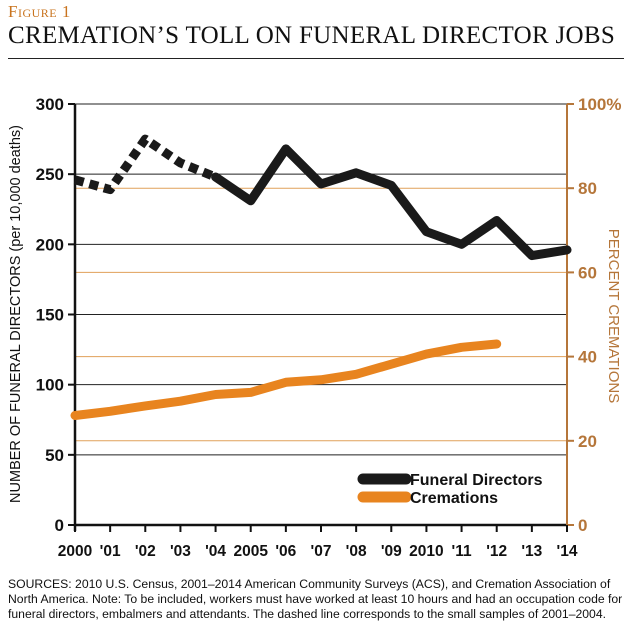 The width and height of the screenshot is (642, 641). Describe the element at coordinates (110, 551) in the screenshot. I see `x-tick-label: '01` at that location.